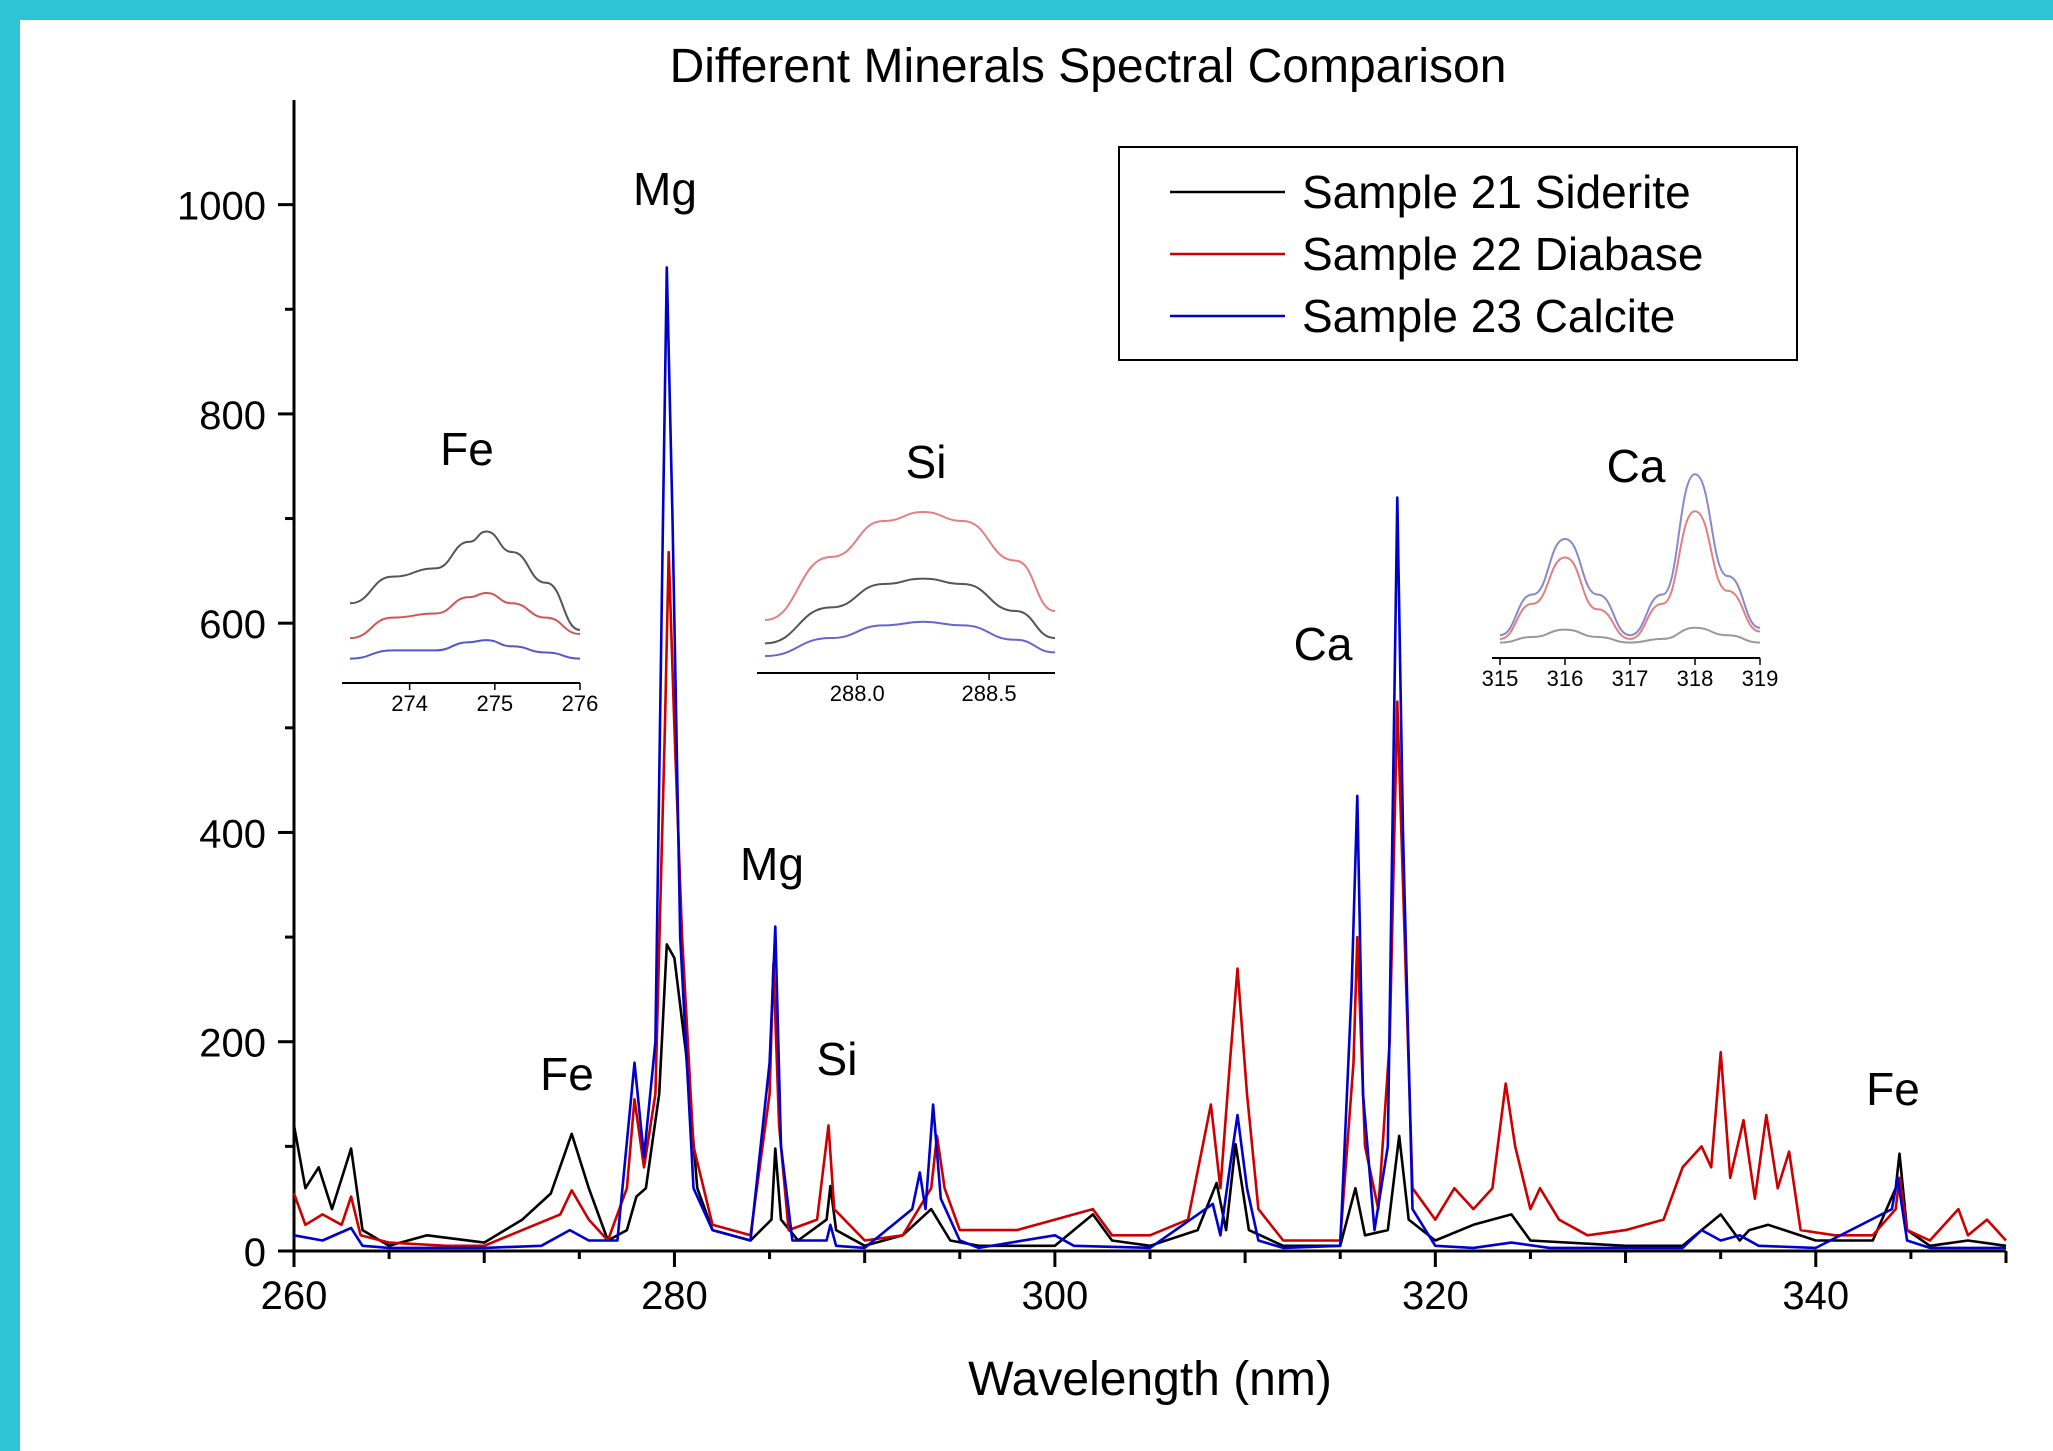 The height and width of the screenshot is (1451, 2053). Describe the element at coordinates (1565, 678) in the screenshot. I see `inset-tick-label: 316` at that location.